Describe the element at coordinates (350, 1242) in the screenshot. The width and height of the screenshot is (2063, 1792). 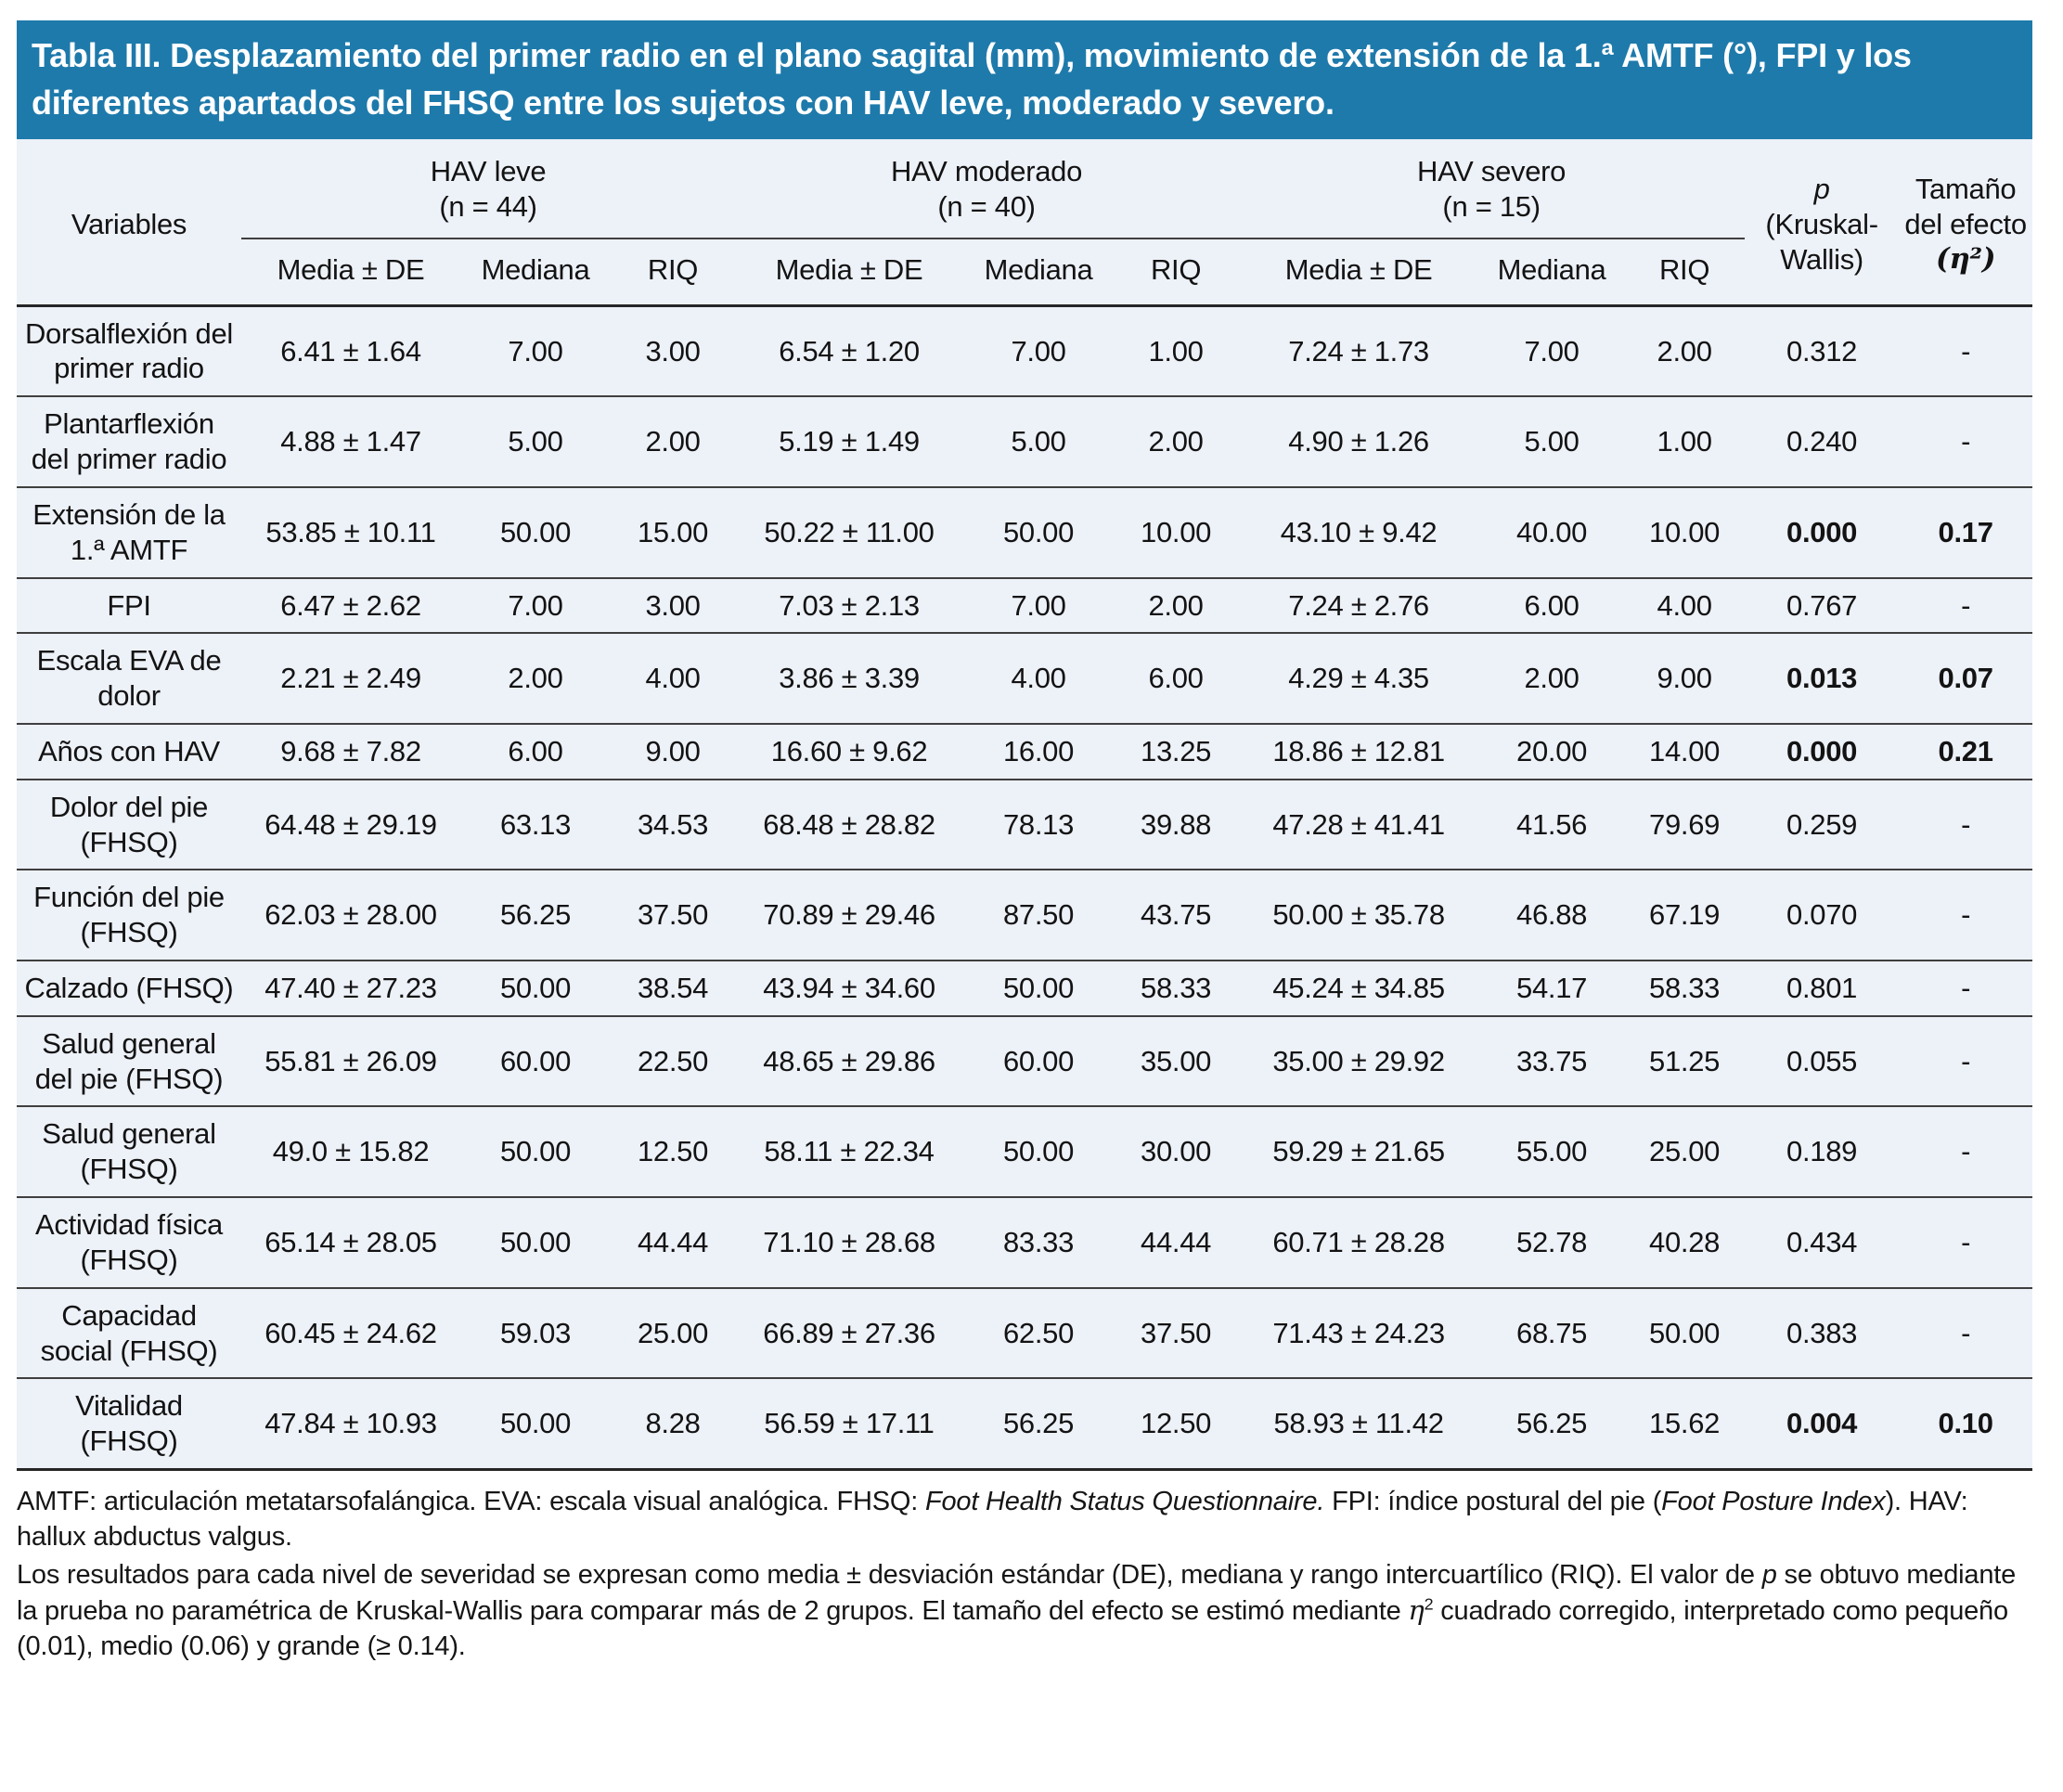
I see `value-cell: 65.14 ± 28.05` at that location.